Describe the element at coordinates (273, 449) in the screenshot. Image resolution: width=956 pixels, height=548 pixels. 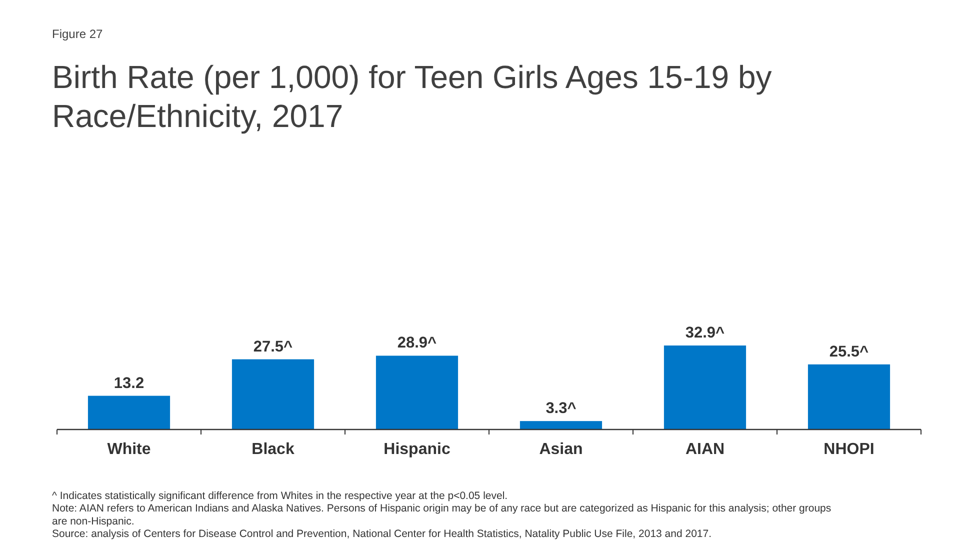
I see `x-tick-label: Black` at that location.